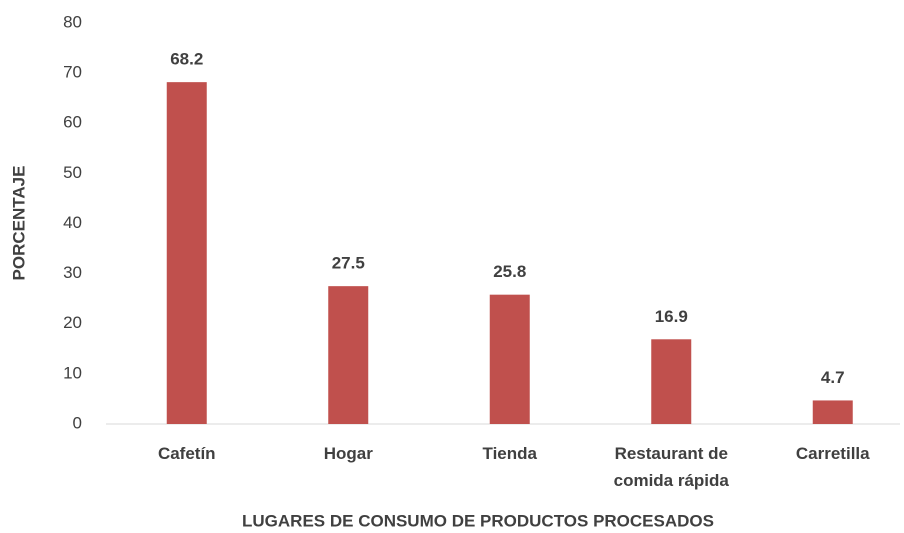 Image resolution: width=904 pixels, height=533 pixels. Describe the element at coordinates (186, 59) in the screenshot. I see `data-label: 68.2` at that location.